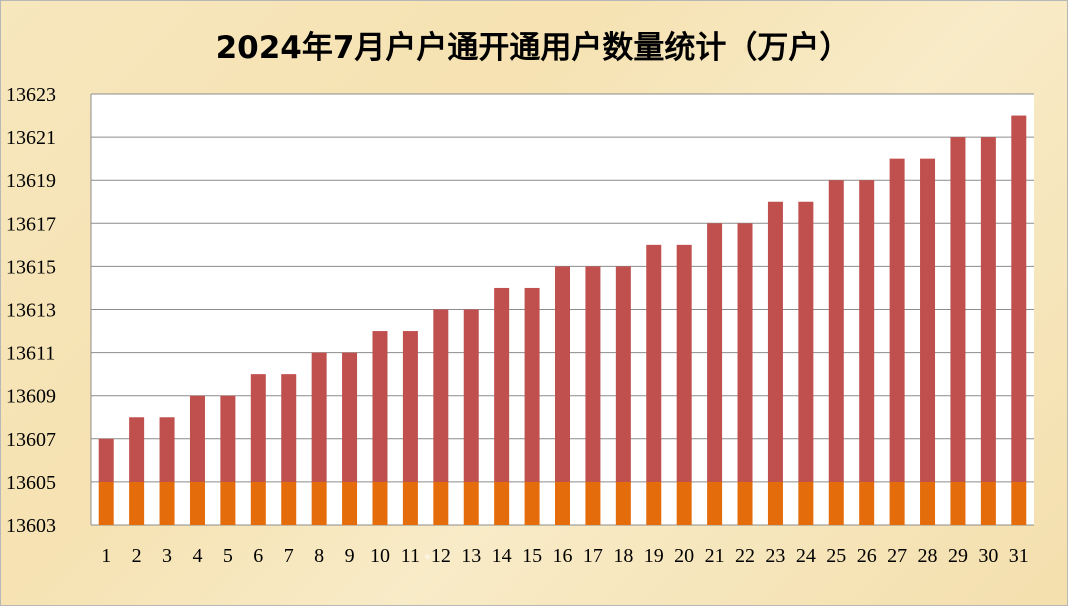 This screenshot has width=1072, height=610. I want to click on x-tick-label: 26, so click(867, 556).